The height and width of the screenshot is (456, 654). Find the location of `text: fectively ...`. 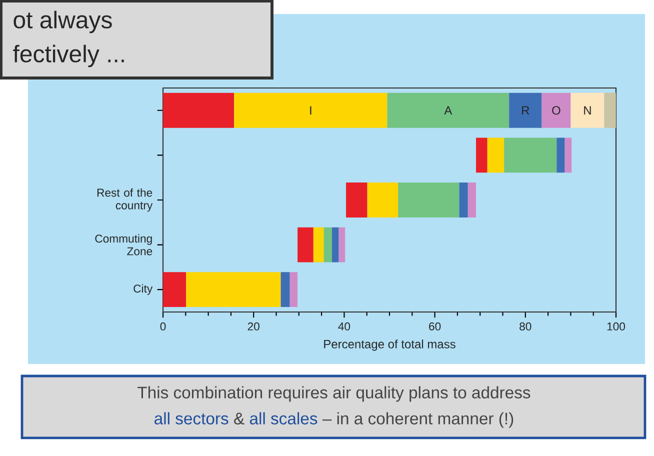

text: fectively ... is located at coordinates (68, 56).